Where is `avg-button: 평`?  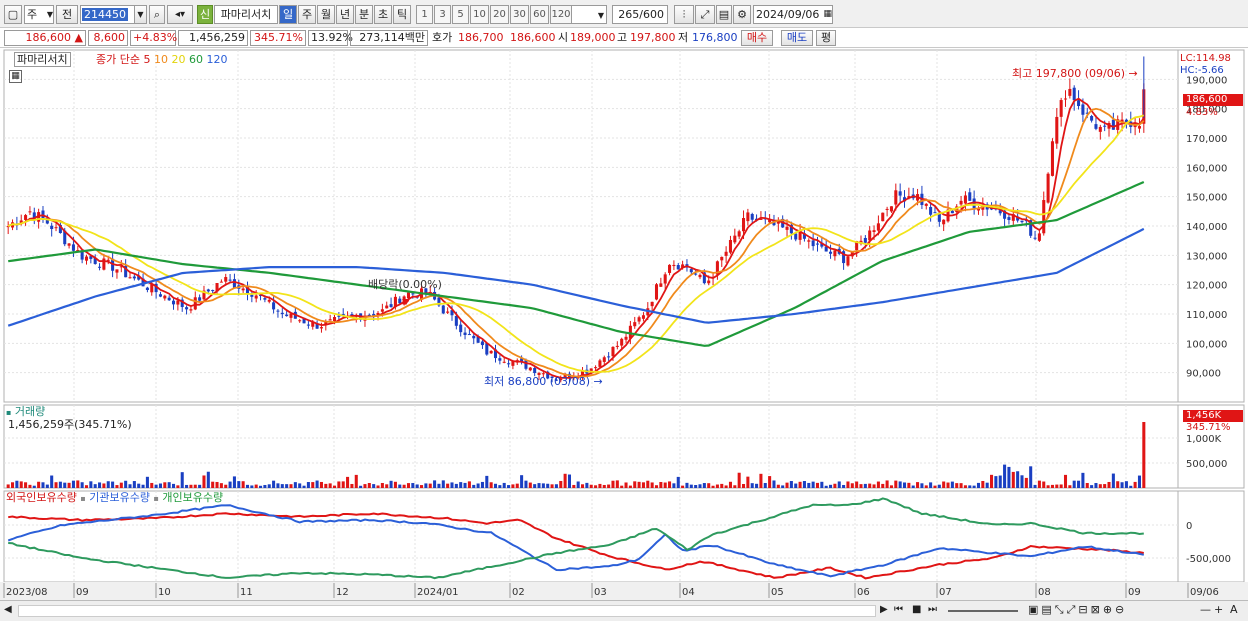
avg-button: 평 is located at coordinates (826, 38).